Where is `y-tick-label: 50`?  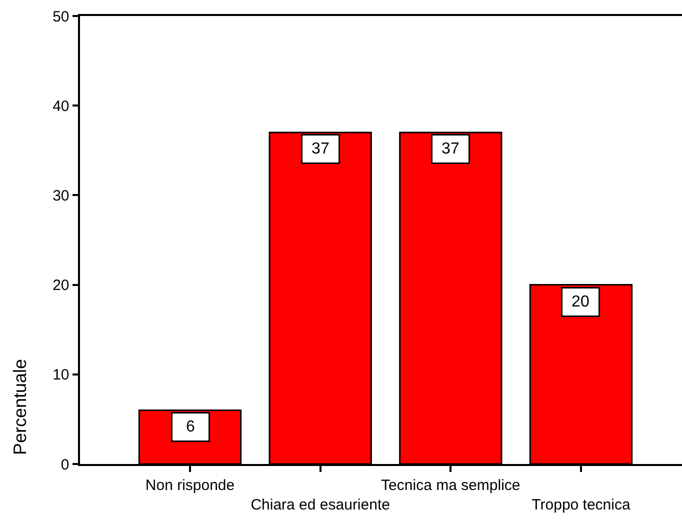 y-tick-label: 50 is located at coordinates (61, 17).